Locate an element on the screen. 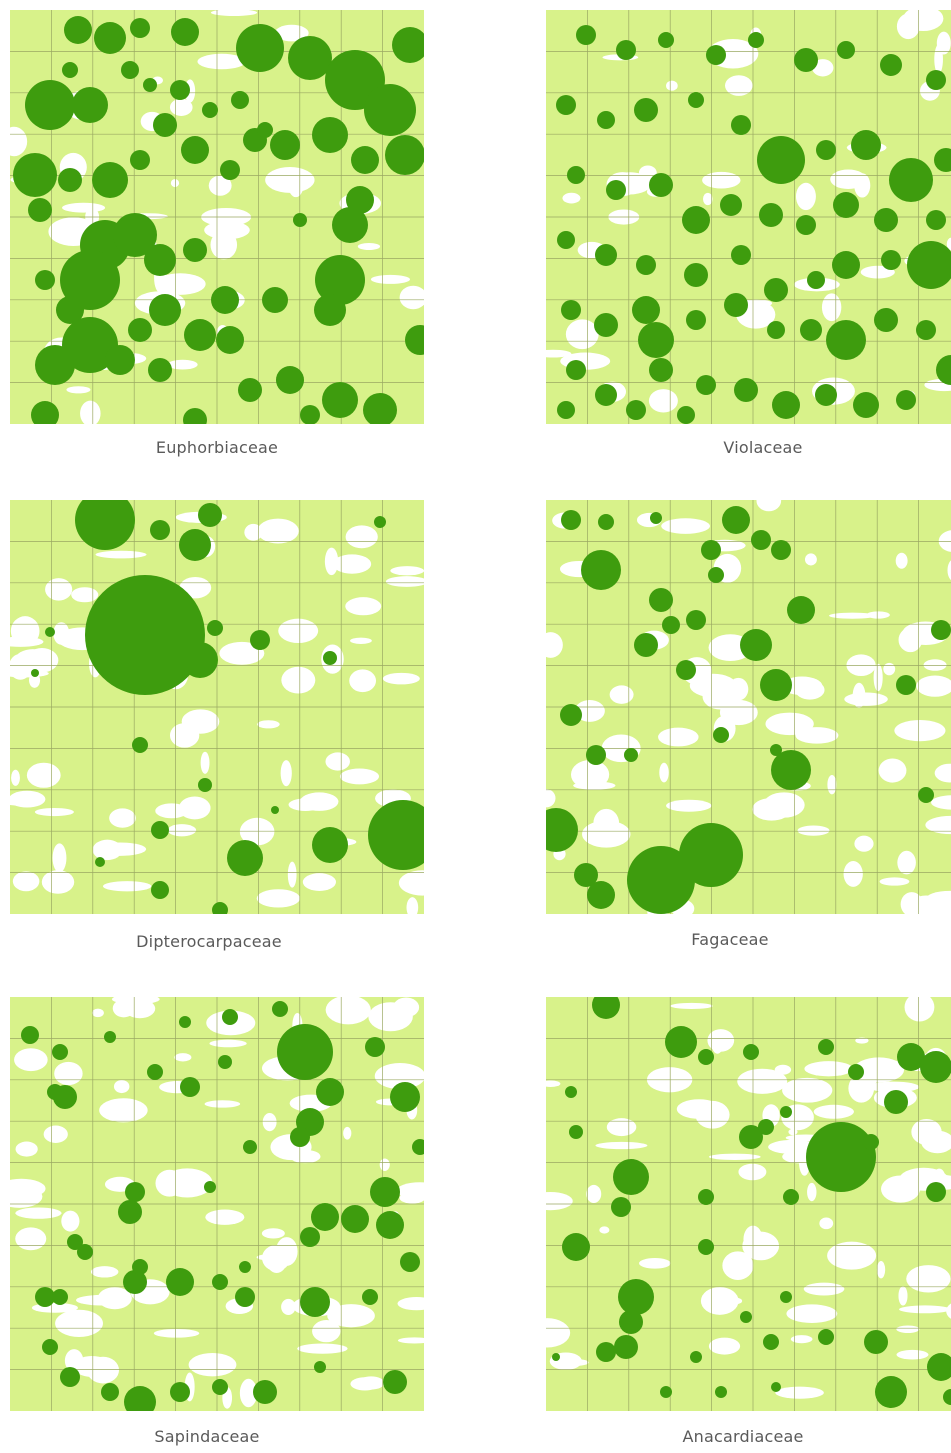 Image resolution: width=951 pixels, height=1453 pixels. caption-dipterocarpaceae: Dipterocarpaceae is located at coordinates (209, 941).